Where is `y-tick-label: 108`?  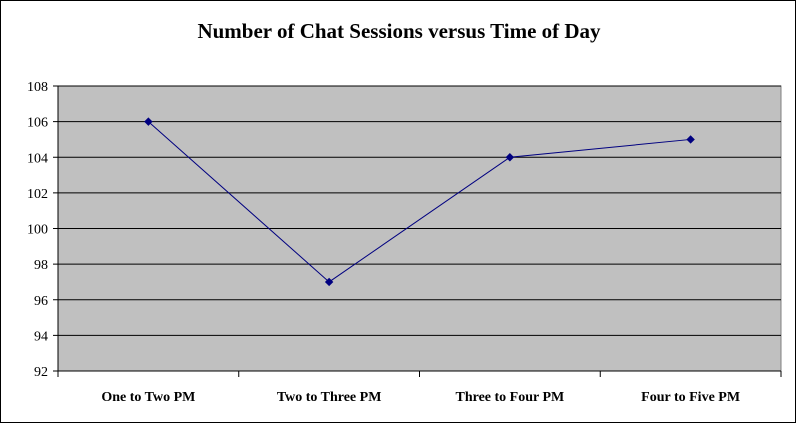 y-tick-label: 108 is located at coordinates (37, 87).